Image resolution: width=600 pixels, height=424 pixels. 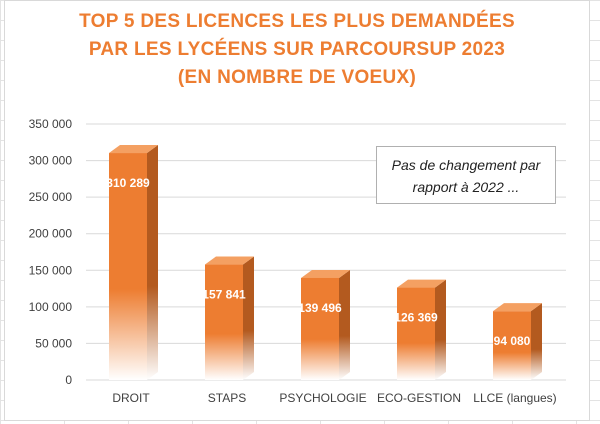 I want to click on y-tick-label: 350 000, so click(x=51, y=124).